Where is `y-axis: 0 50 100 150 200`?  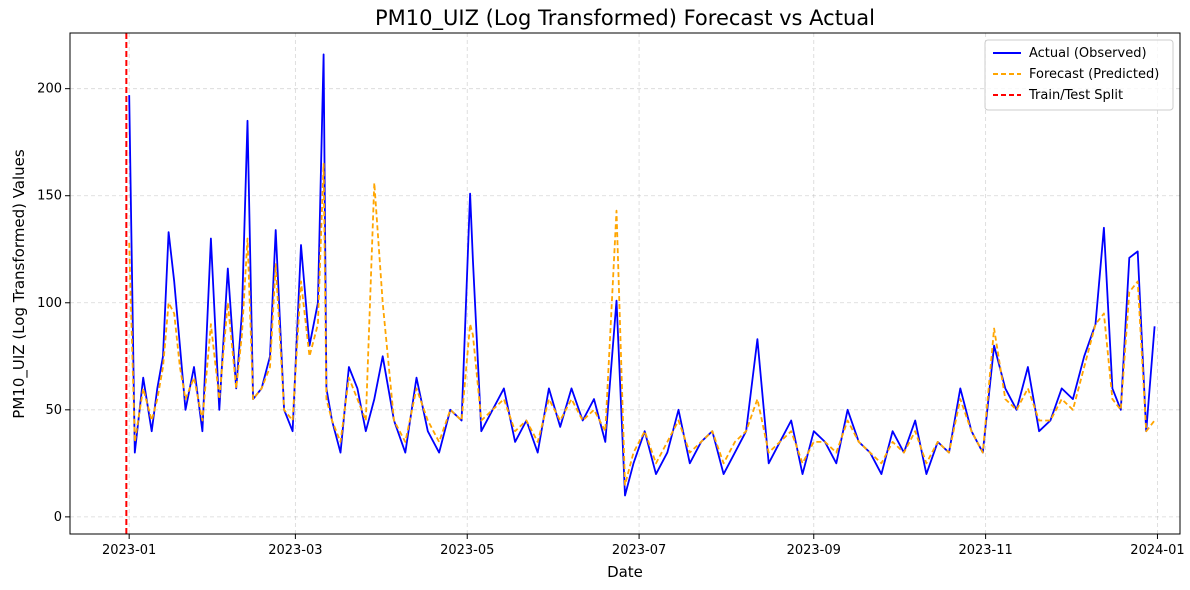
y-axis: 0 50 100 150 200 is located at coordinates (53, 303).